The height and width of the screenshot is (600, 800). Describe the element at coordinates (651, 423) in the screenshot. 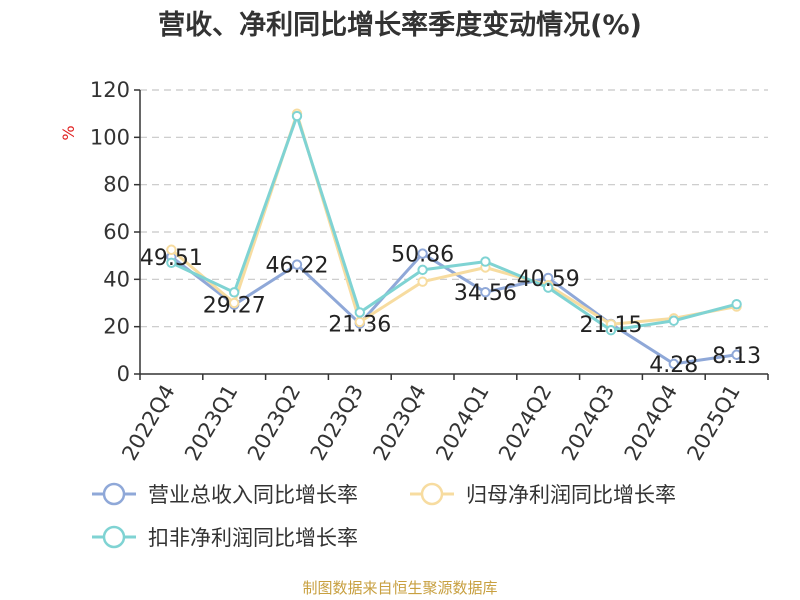

I see `x-tick-label: 2024Q4` at that location.